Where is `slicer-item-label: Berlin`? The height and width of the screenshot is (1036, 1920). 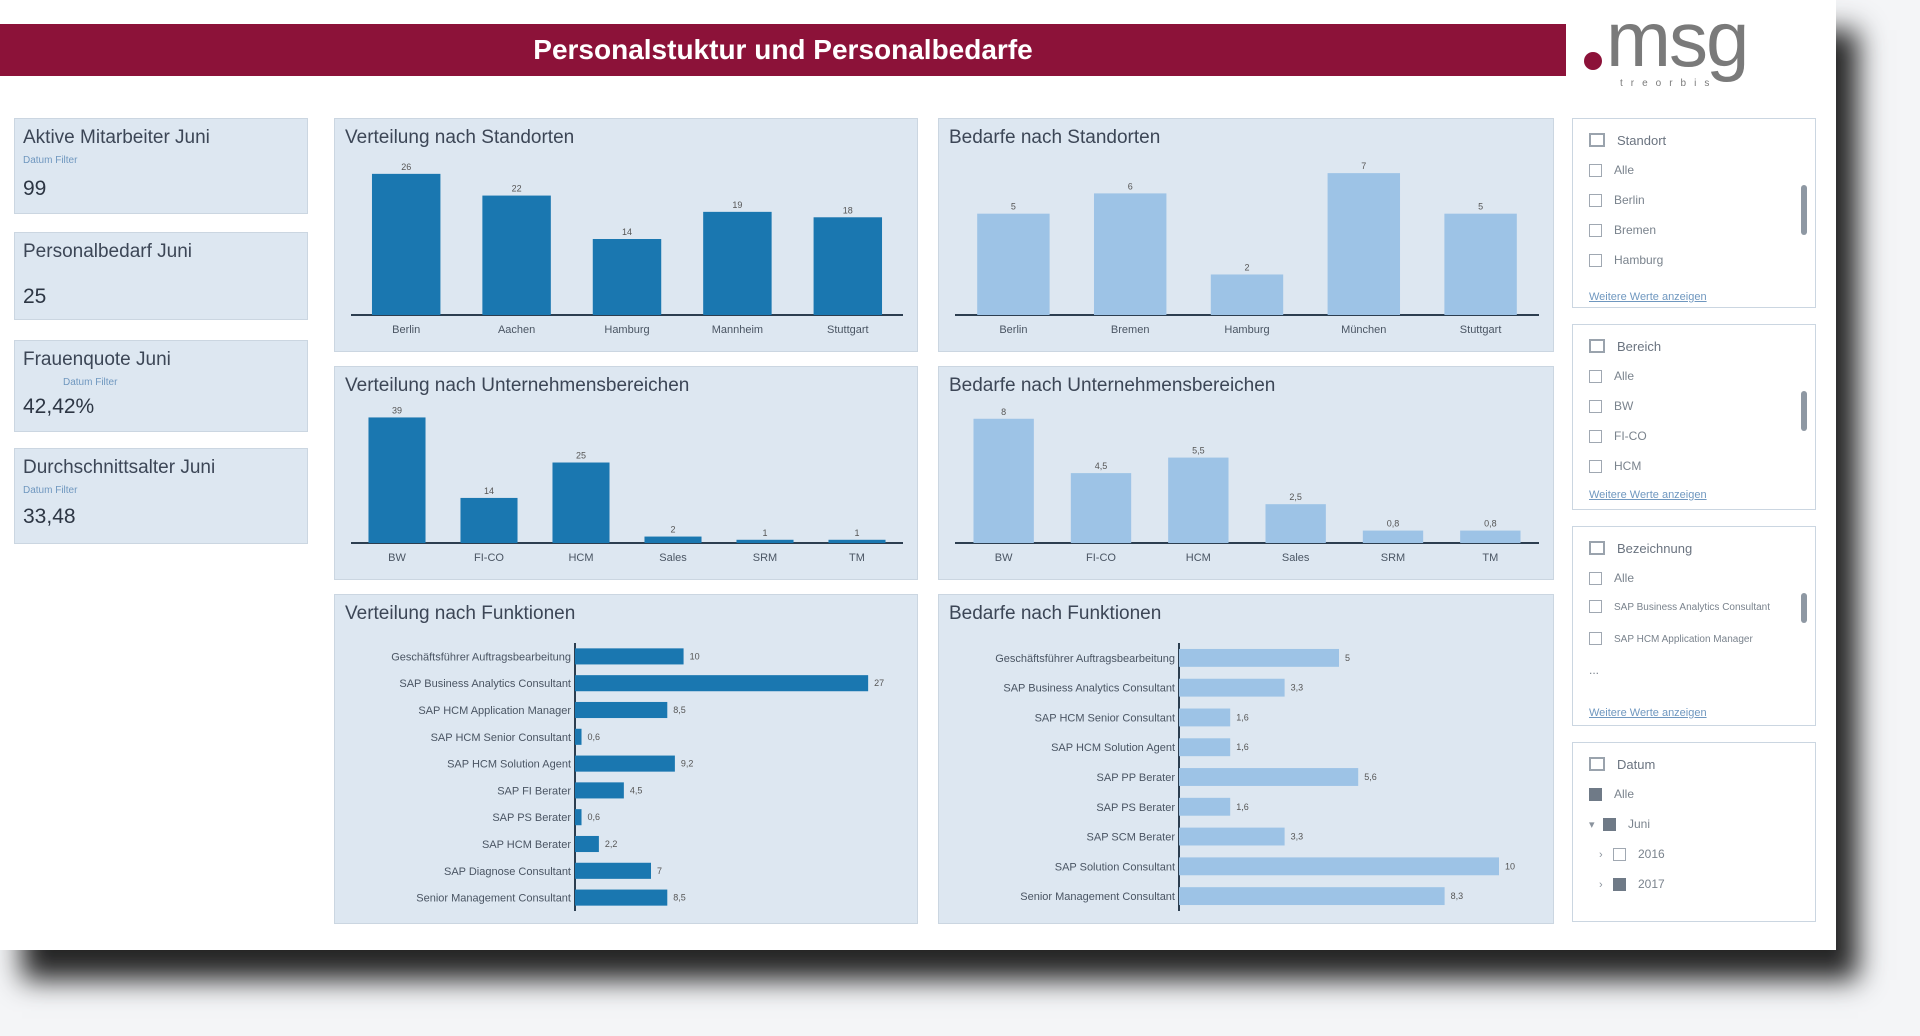
slicer-item-label: Berlin is located at coordinates (1629, 200).